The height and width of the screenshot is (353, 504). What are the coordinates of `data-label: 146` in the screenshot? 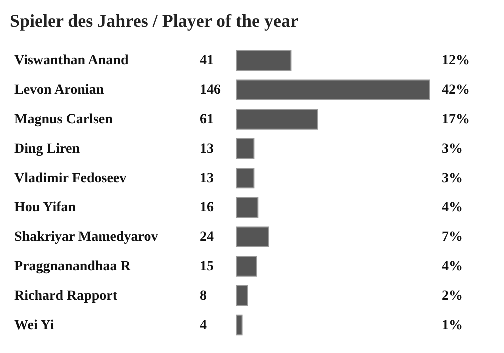 It's located at (210, 90).